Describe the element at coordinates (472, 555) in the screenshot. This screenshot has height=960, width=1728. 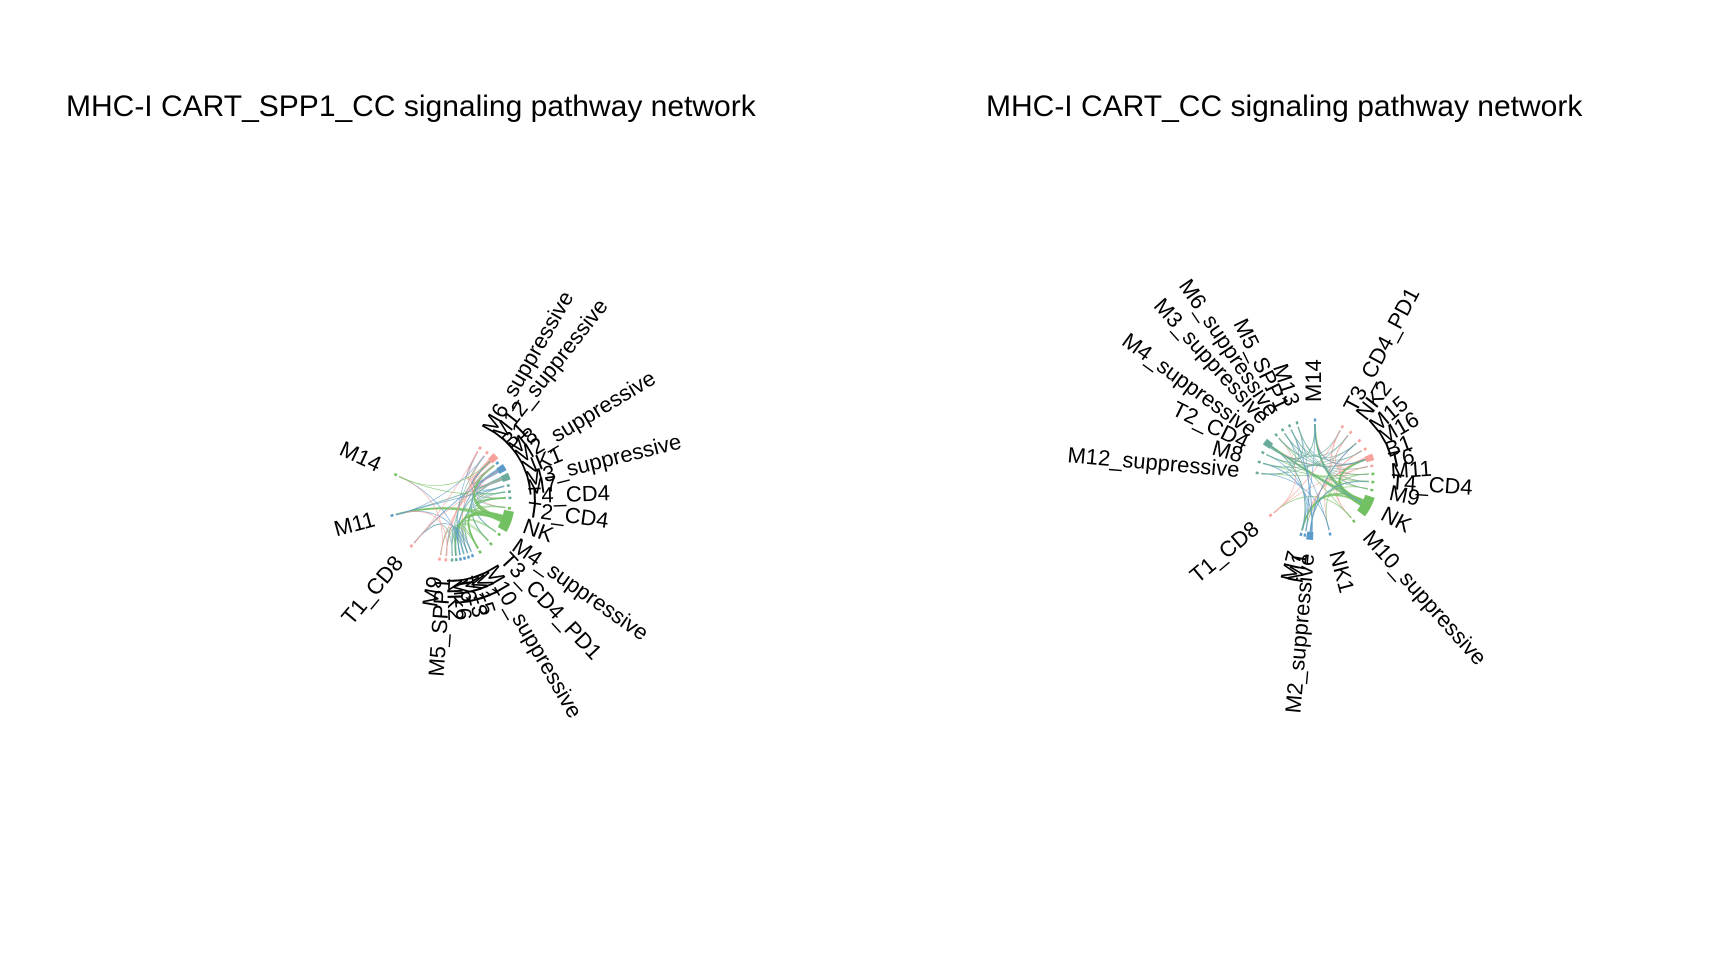
I see `node-arc-m1` at that location.